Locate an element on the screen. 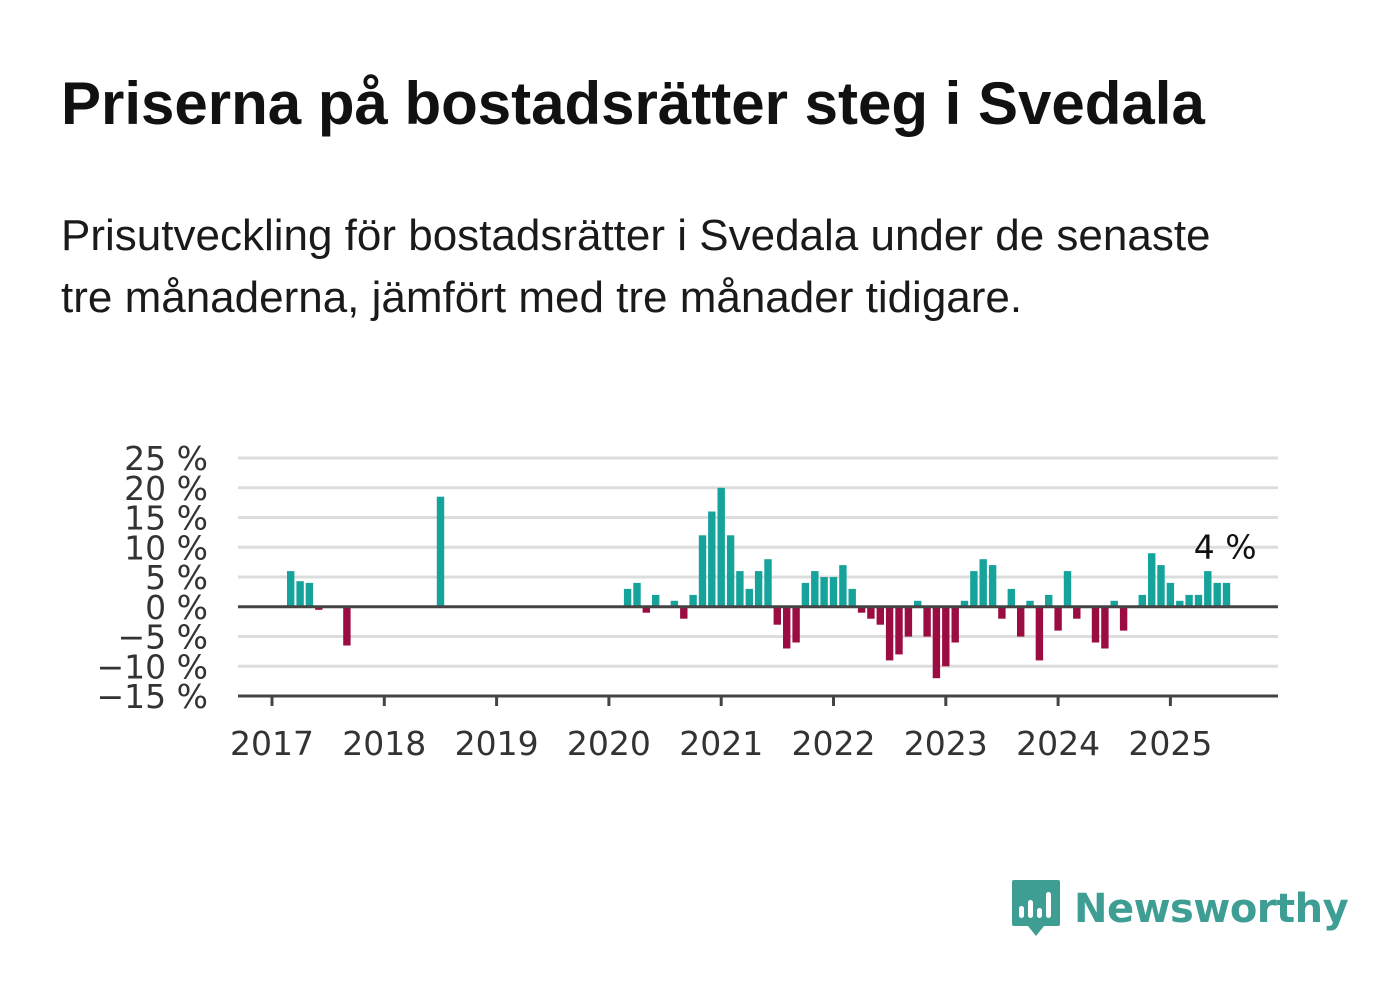 This screenshot has width=1382, height=999. axes is located at coordinates (758, 655).